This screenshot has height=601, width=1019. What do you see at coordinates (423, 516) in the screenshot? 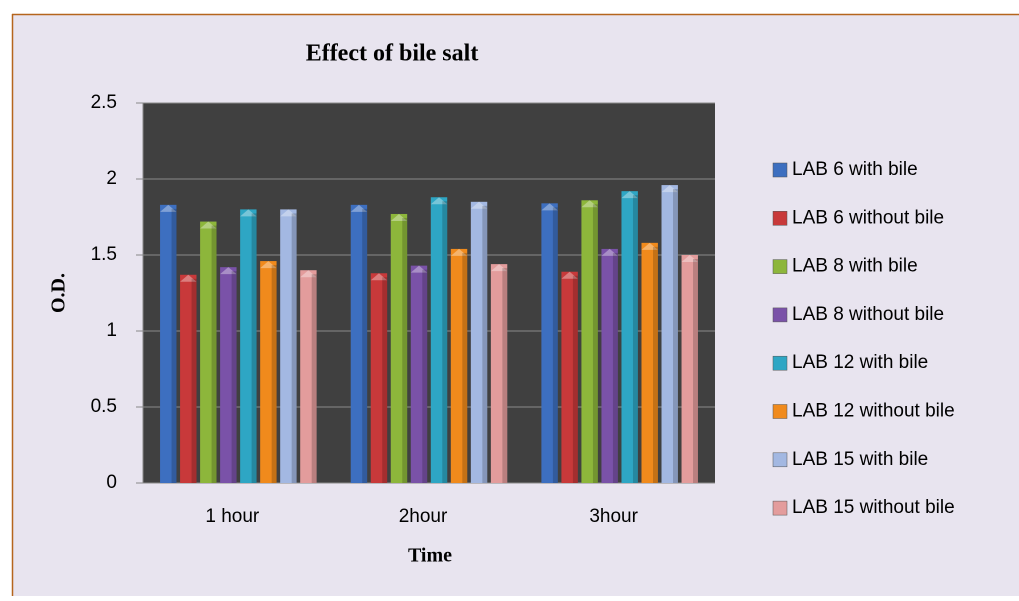
I see `x-tick-label: 2hour` at bounding box center [423, 516].